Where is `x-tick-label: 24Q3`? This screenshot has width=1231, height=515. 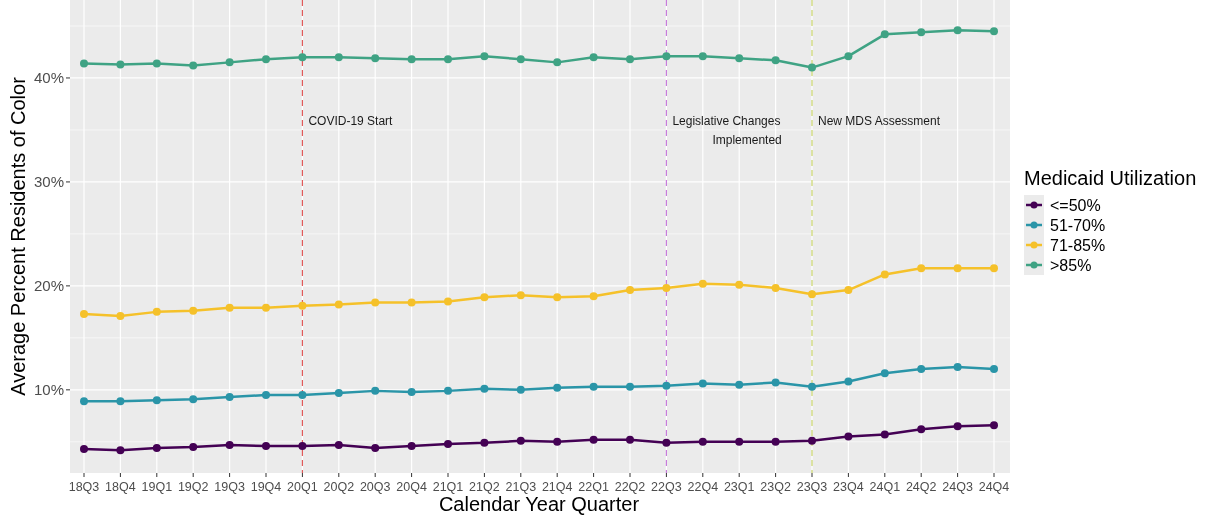 x-tick-label: 24Q3 is located at coordinates (957, 487).